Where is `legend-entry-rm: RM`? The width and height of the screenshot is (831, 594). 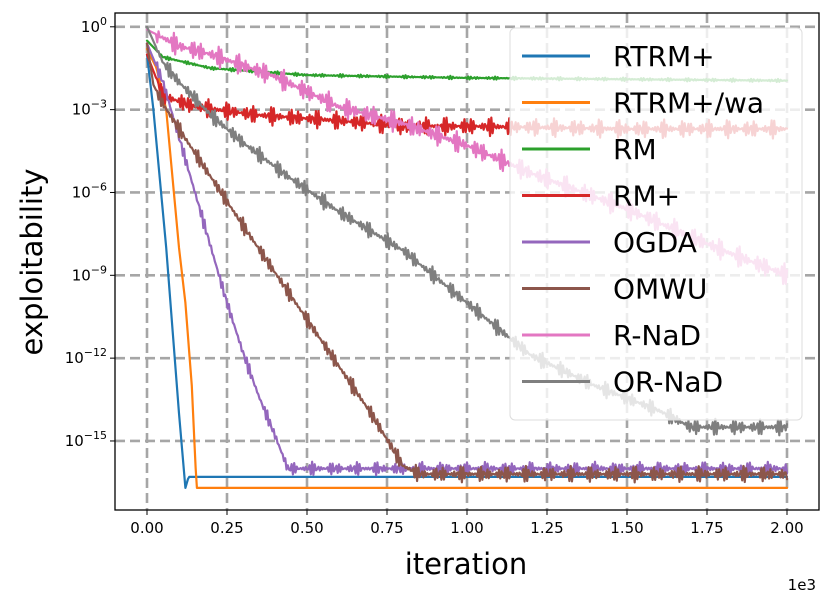 legend-entry-rm: RM is located at coordinates (589, 149).